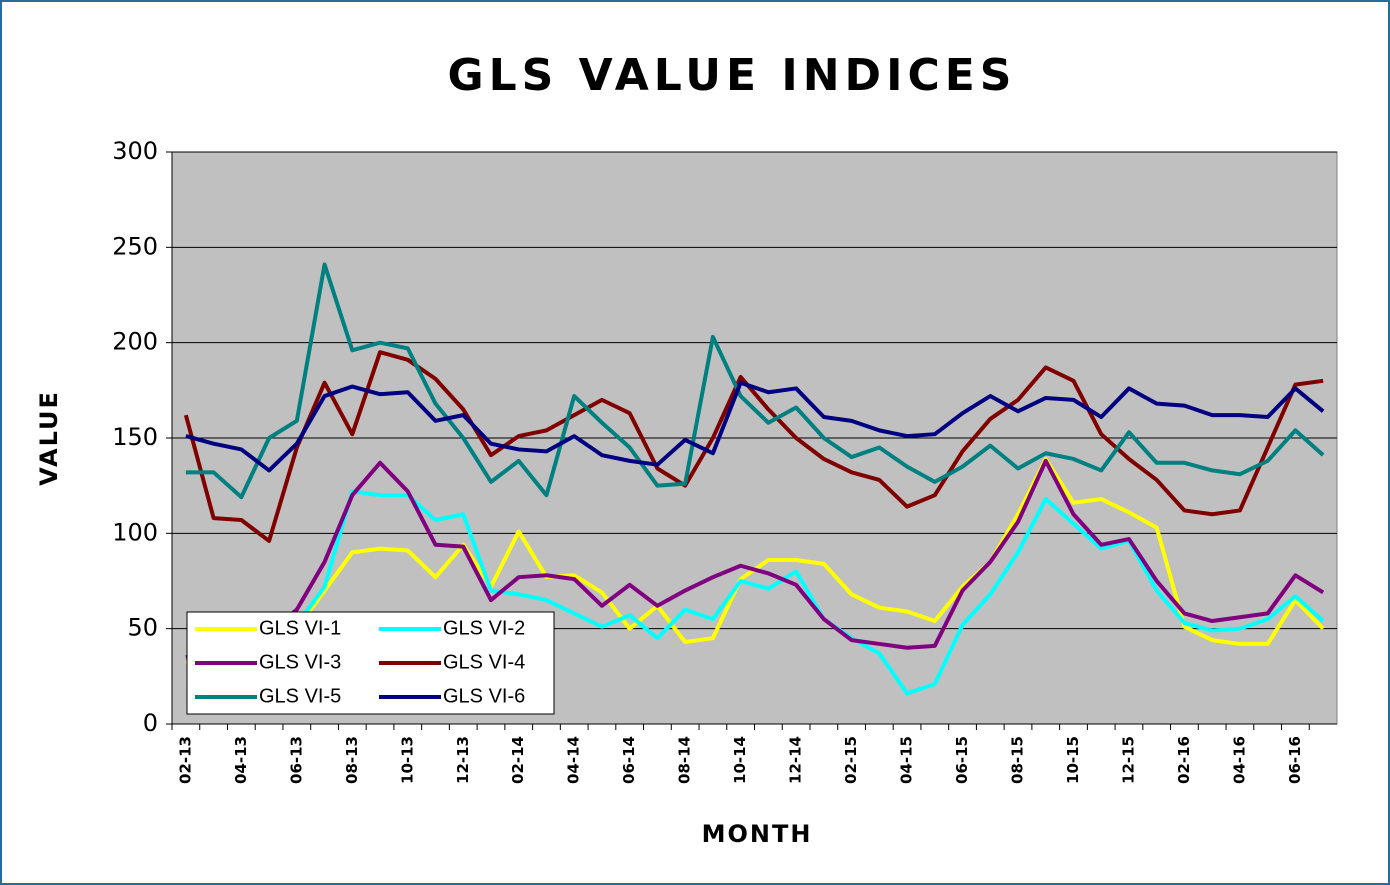 This screenshot has width=1390, height=885. What do you see at coordinates (851, 760) in the screenshot?
I see `x-tick-label: 02-15` at bounding box center [851, 760].